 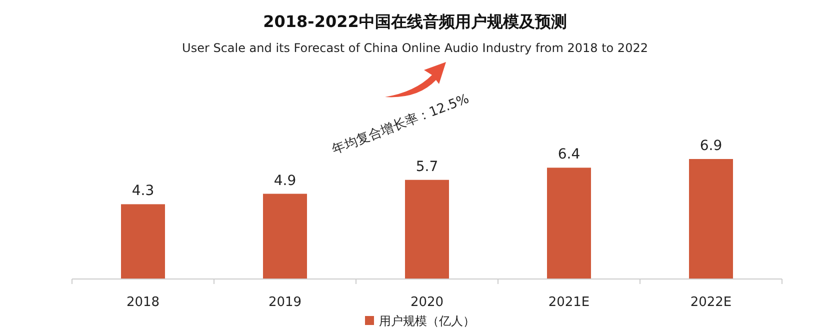 I want to click on x-tick-label: 2019, so click(x=285, y=302).